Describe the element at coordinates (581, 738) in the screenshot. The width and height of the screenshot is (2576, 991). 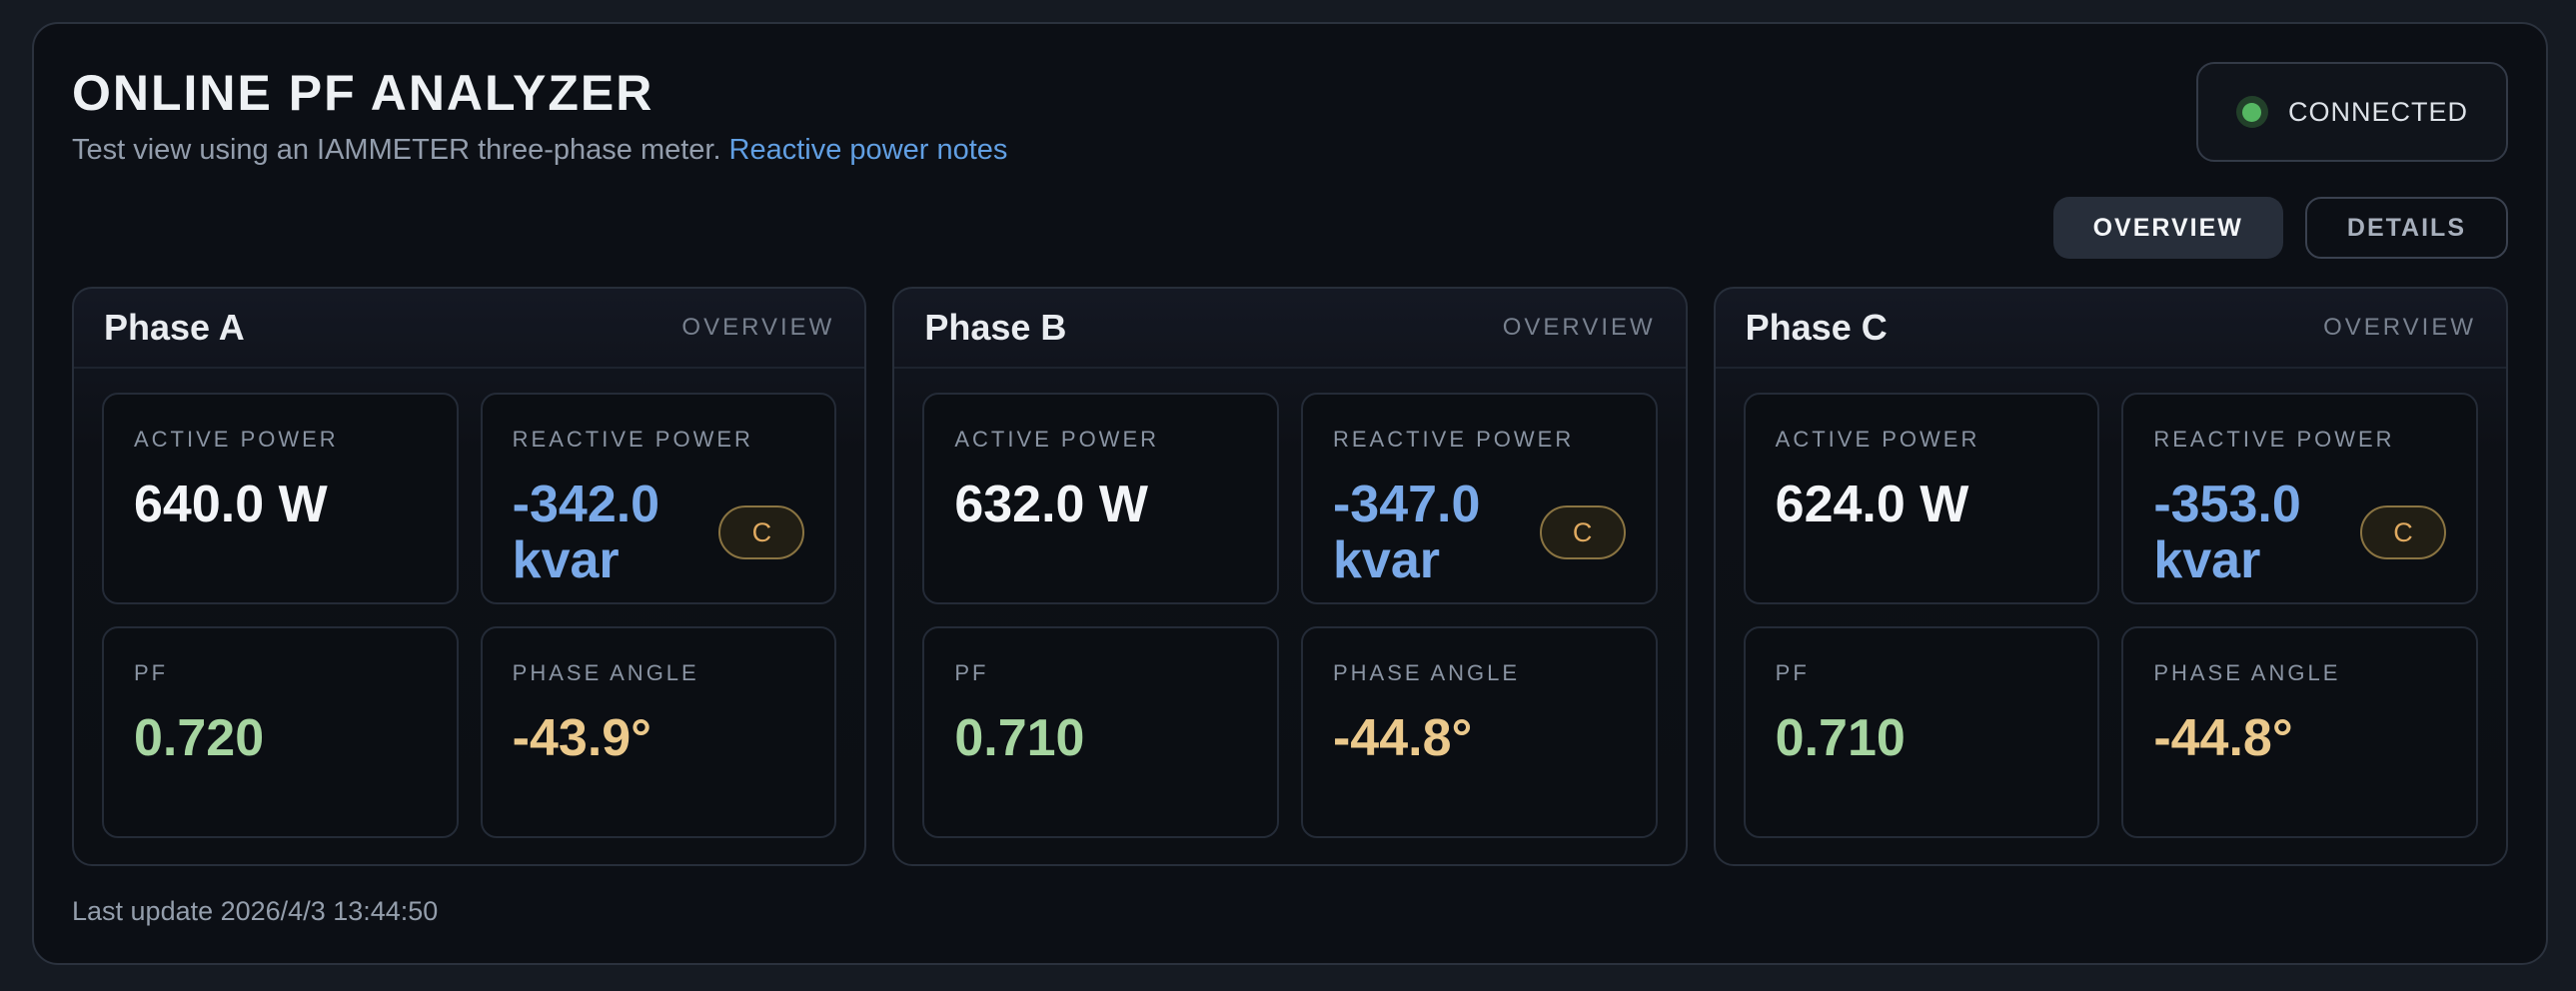
I see `phase-angle-value: -43.9°` at that location.